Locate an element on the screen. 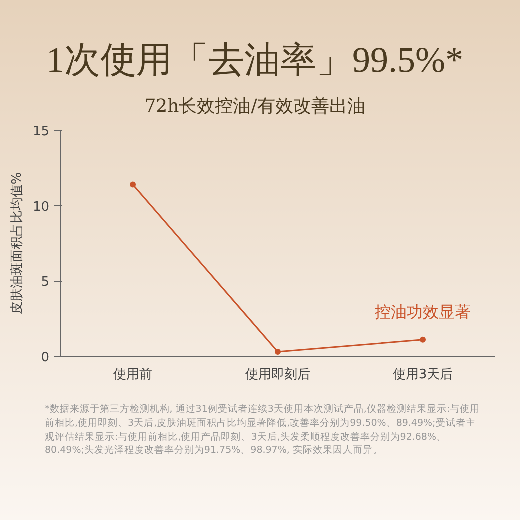  chart-subtitle: 72h长效控油/有效改善出油 is located at coordinates (255, 107).